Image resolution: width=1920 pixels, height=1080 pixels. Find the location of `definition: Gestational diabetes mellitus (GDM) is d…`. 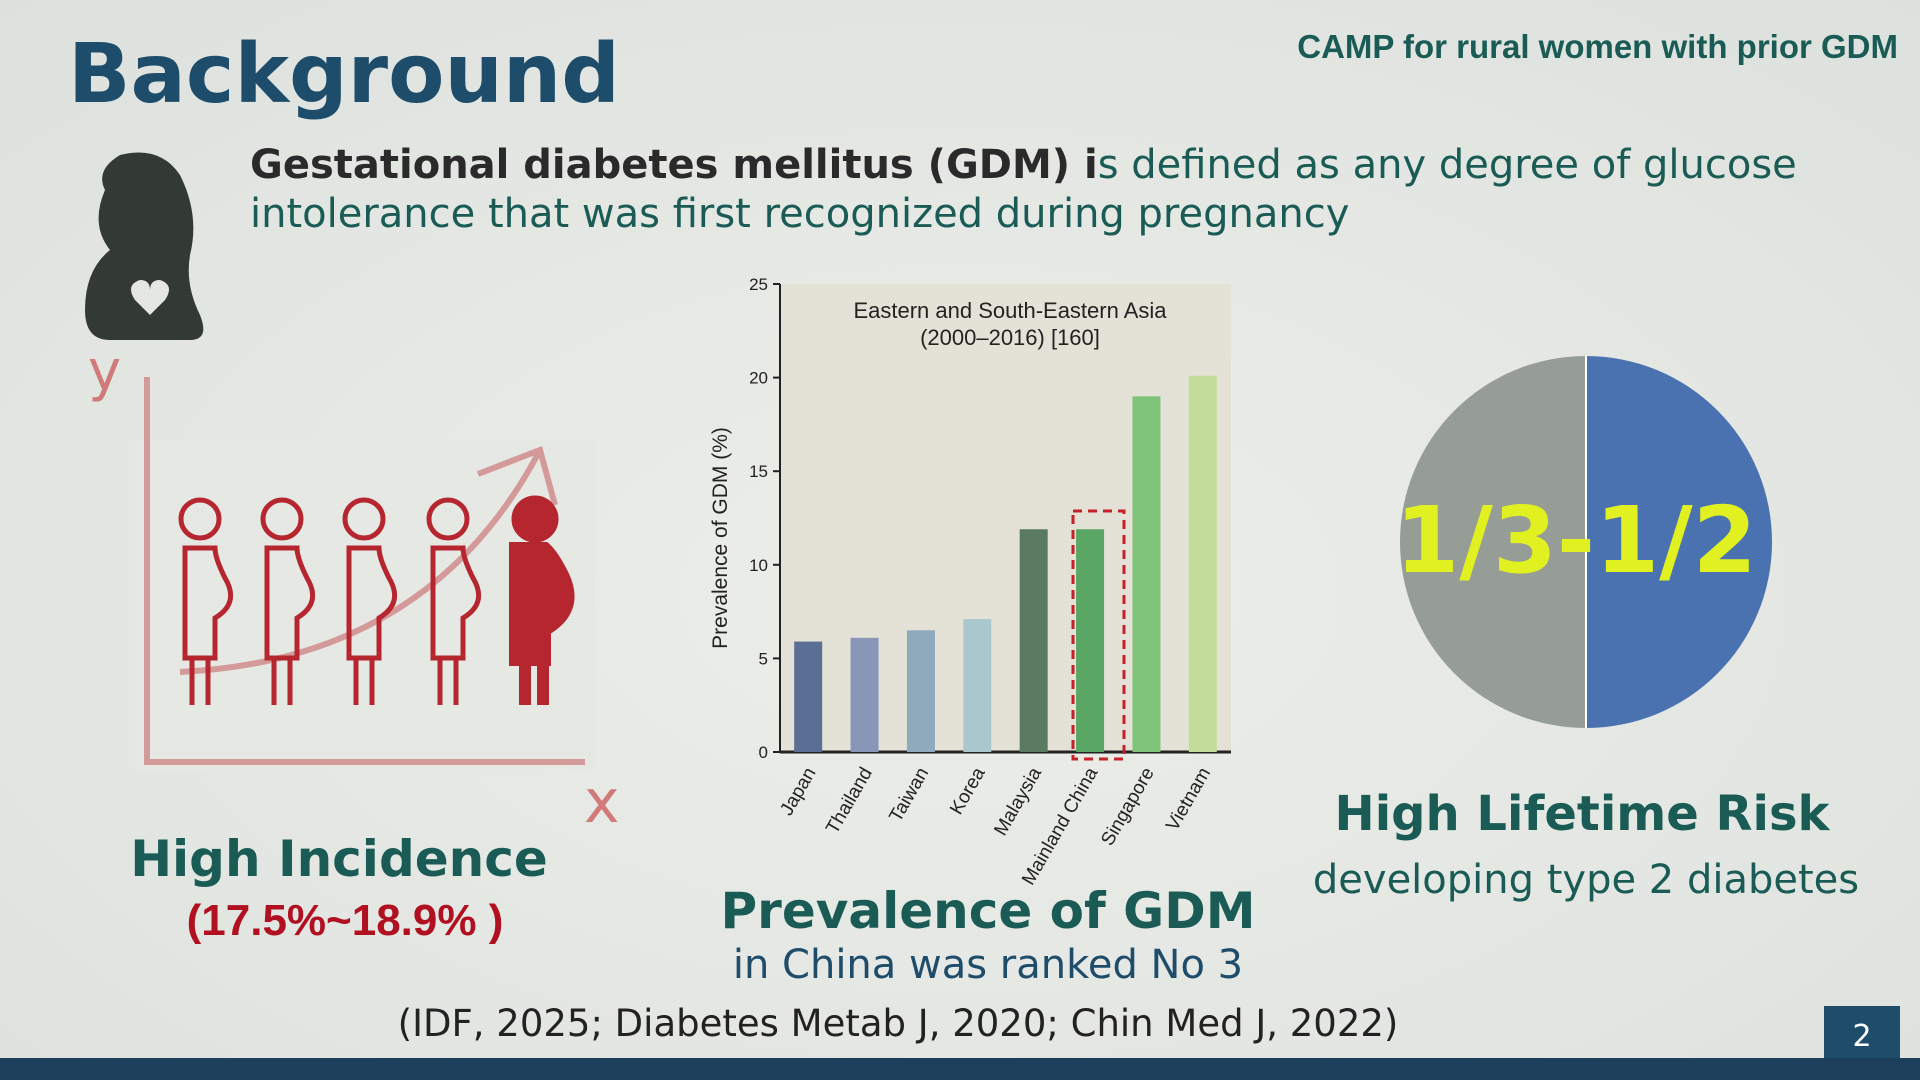

definition: Gestational diabetes mellitus (GDM) is d… is located at coordinates (1023, 165).